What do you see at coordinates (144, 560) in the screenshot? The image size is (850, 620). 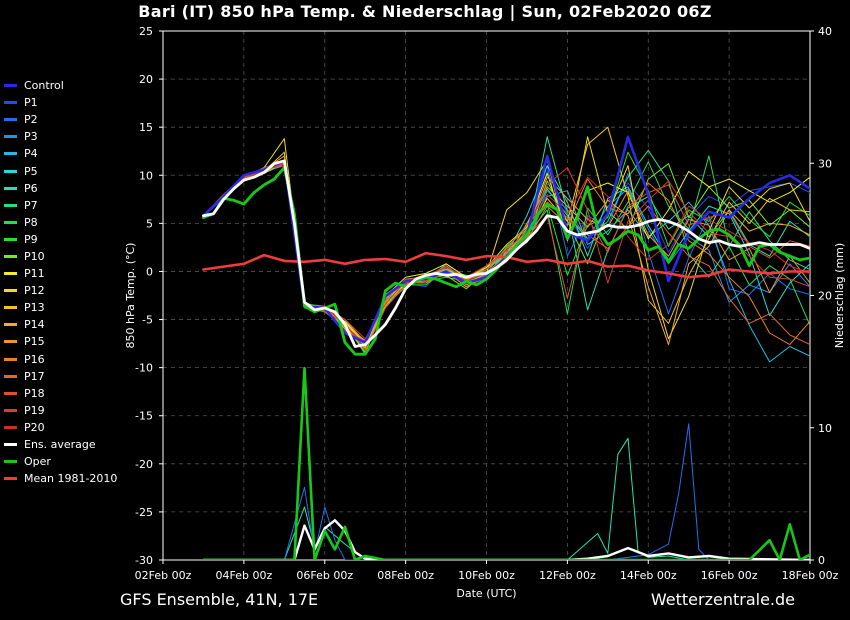 I see `y-tick-label: -30` at bounding box center [144, 560].